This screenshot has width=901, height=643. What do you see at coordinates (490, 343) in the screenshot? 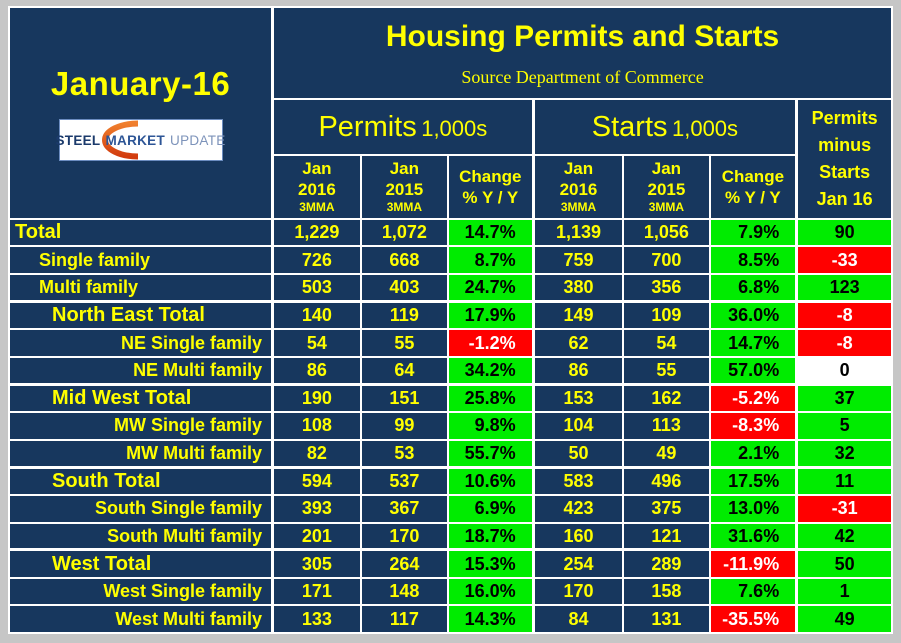
I see `permits-change-cell: -1.2%` at bounding box center [490, 343].